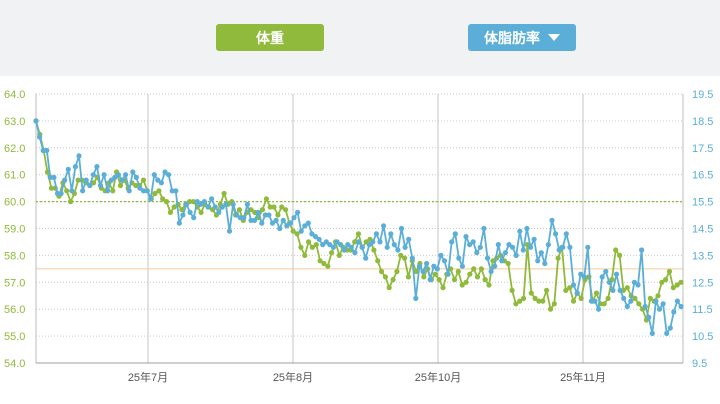 This screenshot has width=720, height=404. I want to click on y-right-tick-label: 16.5, so click(702, 176).